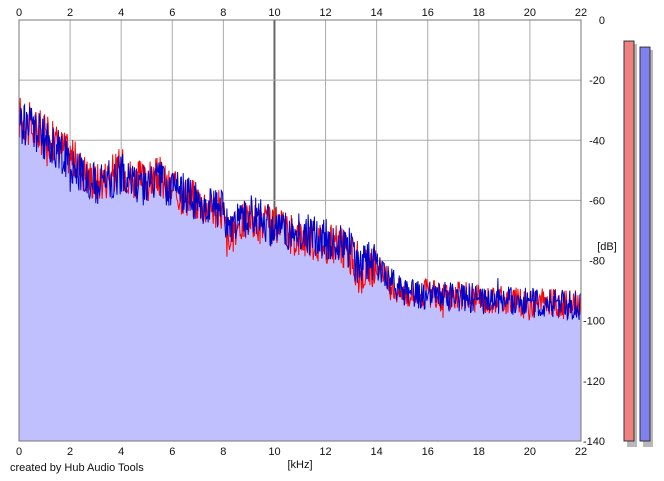 The height and width of the screenshot is (481, 664). What do you see at coordinates (479, 13) in the screenshot?
I see `x-tick-label-top: 18` at bounding box center [479, 13].